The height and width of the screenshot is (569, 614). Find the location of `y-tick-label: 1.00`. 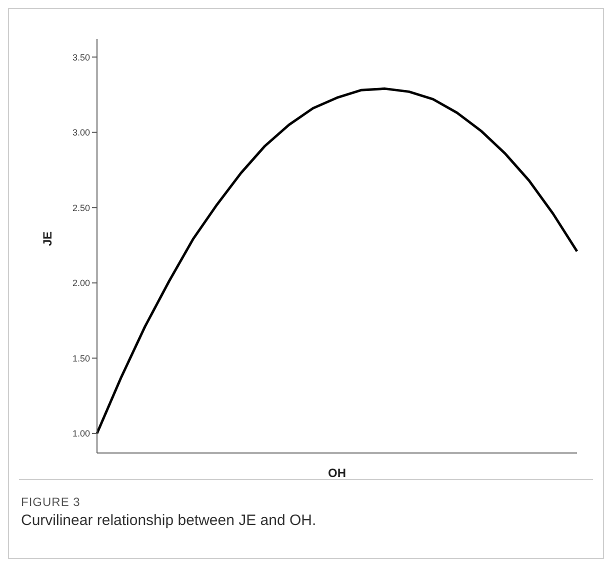

y-tick-label: 1.00 is located at coordinates (81, 433).